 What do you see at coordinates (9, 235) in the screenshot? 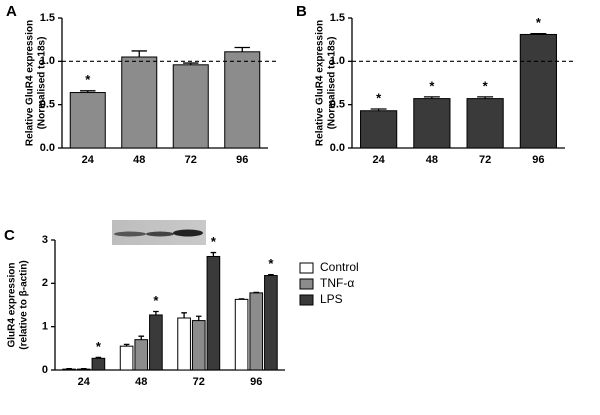
I see `panel-label: C` at bounding box center [9, 235].